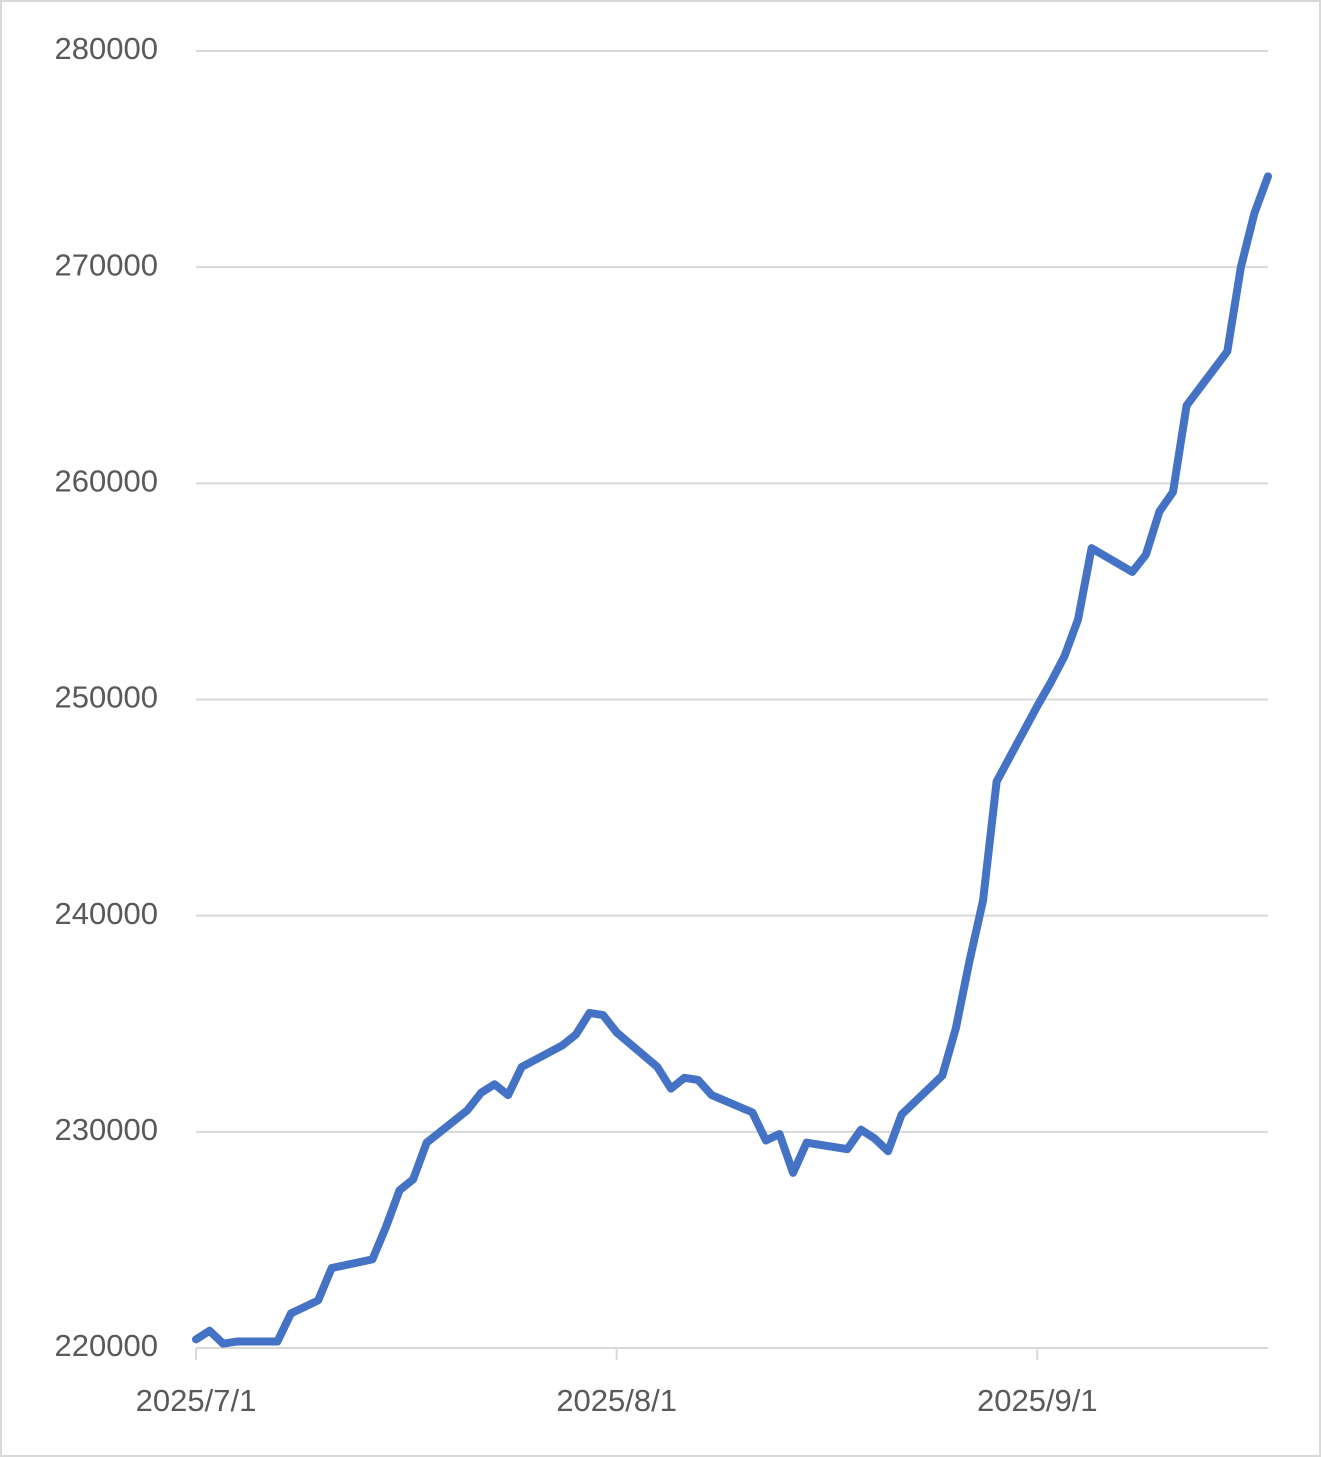 The height and width of the screenshot is (1457, 1321). Describe the element at coordinates (106, 48) in the screenshot. I see `y-tick-label: 280000` at that location.